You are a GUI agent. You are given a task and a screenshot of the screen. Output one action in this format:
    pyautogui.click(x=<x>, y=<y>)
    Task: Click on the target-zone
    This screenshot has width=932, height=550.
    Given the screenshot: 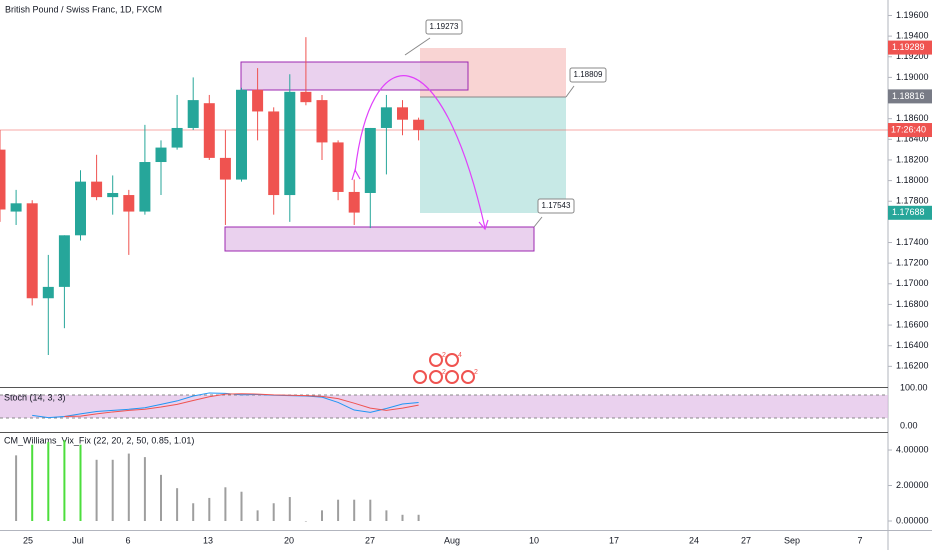 What is the action you would take?
    pyautogui.click(x=493, y=155)
    